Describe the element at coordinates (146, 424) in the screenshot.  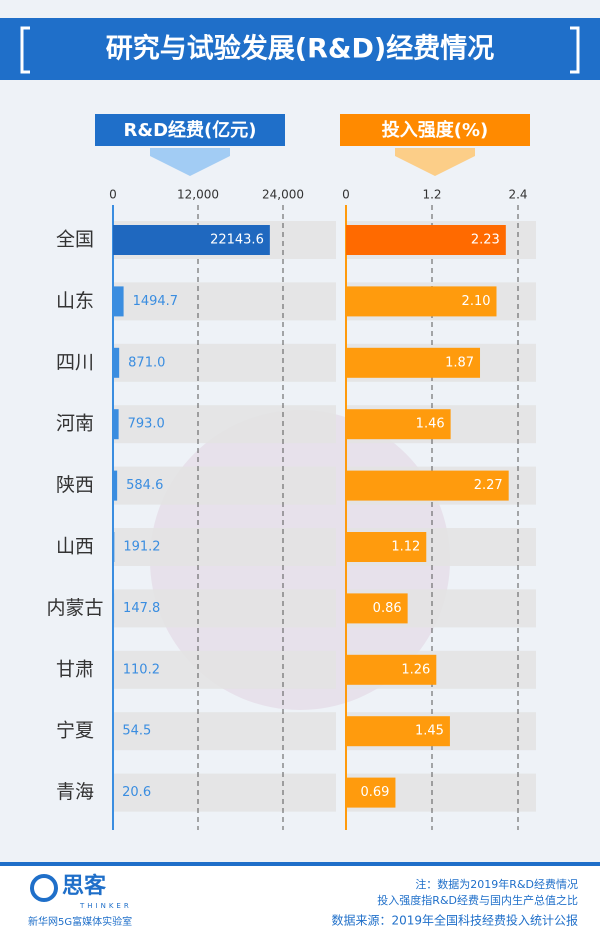
I see `value-label: 793.0` at that location.